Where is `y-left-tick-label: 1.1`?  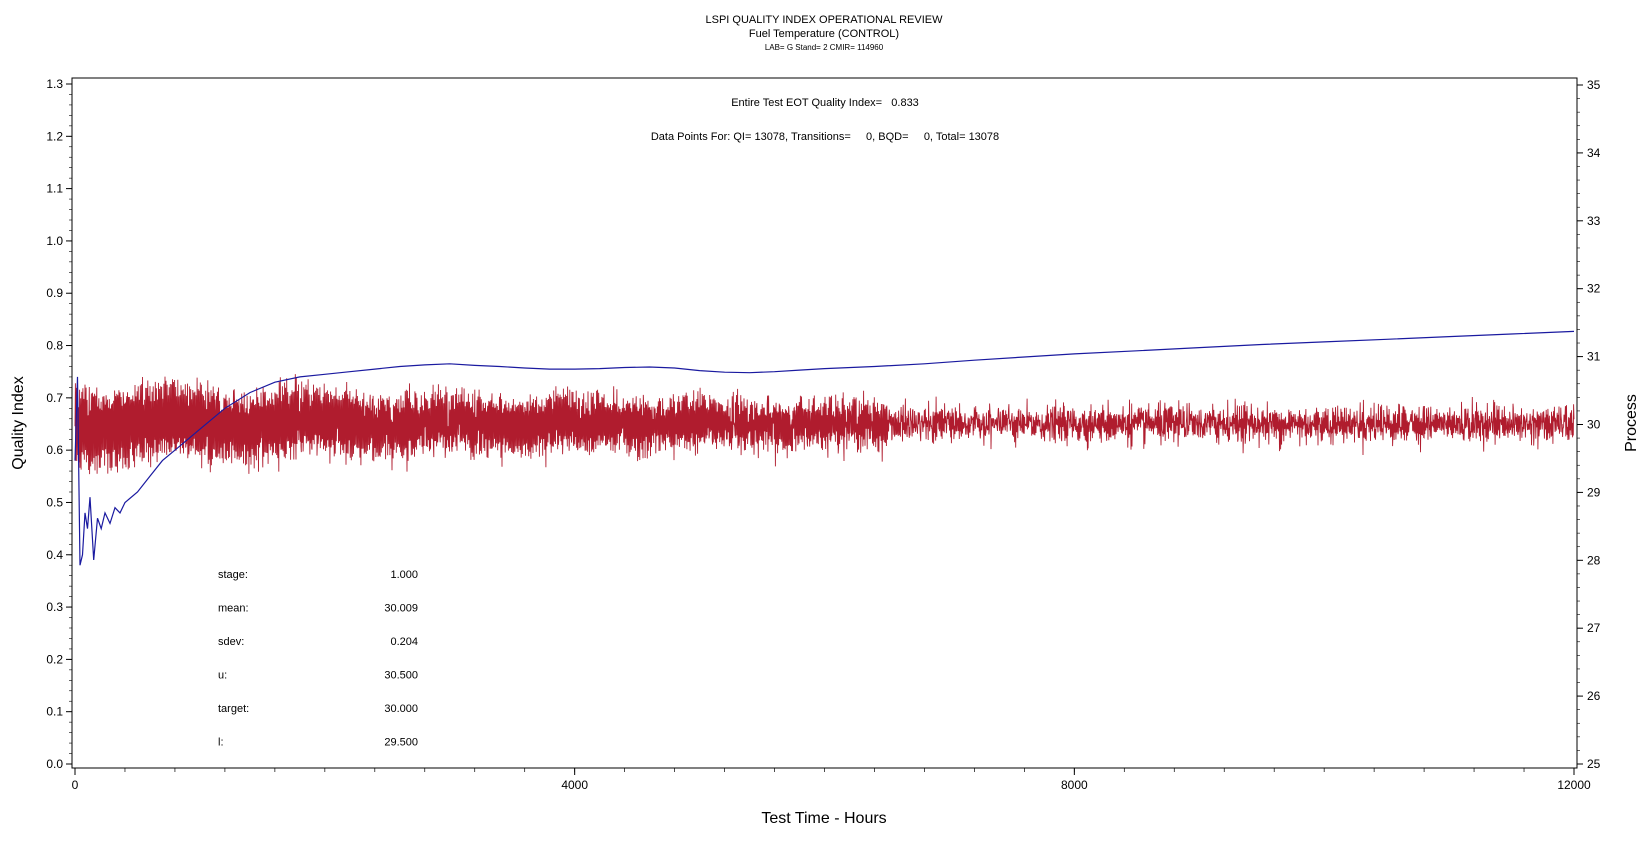
y-left-tick-label: 1.1 is located at coordinates (54, 189).